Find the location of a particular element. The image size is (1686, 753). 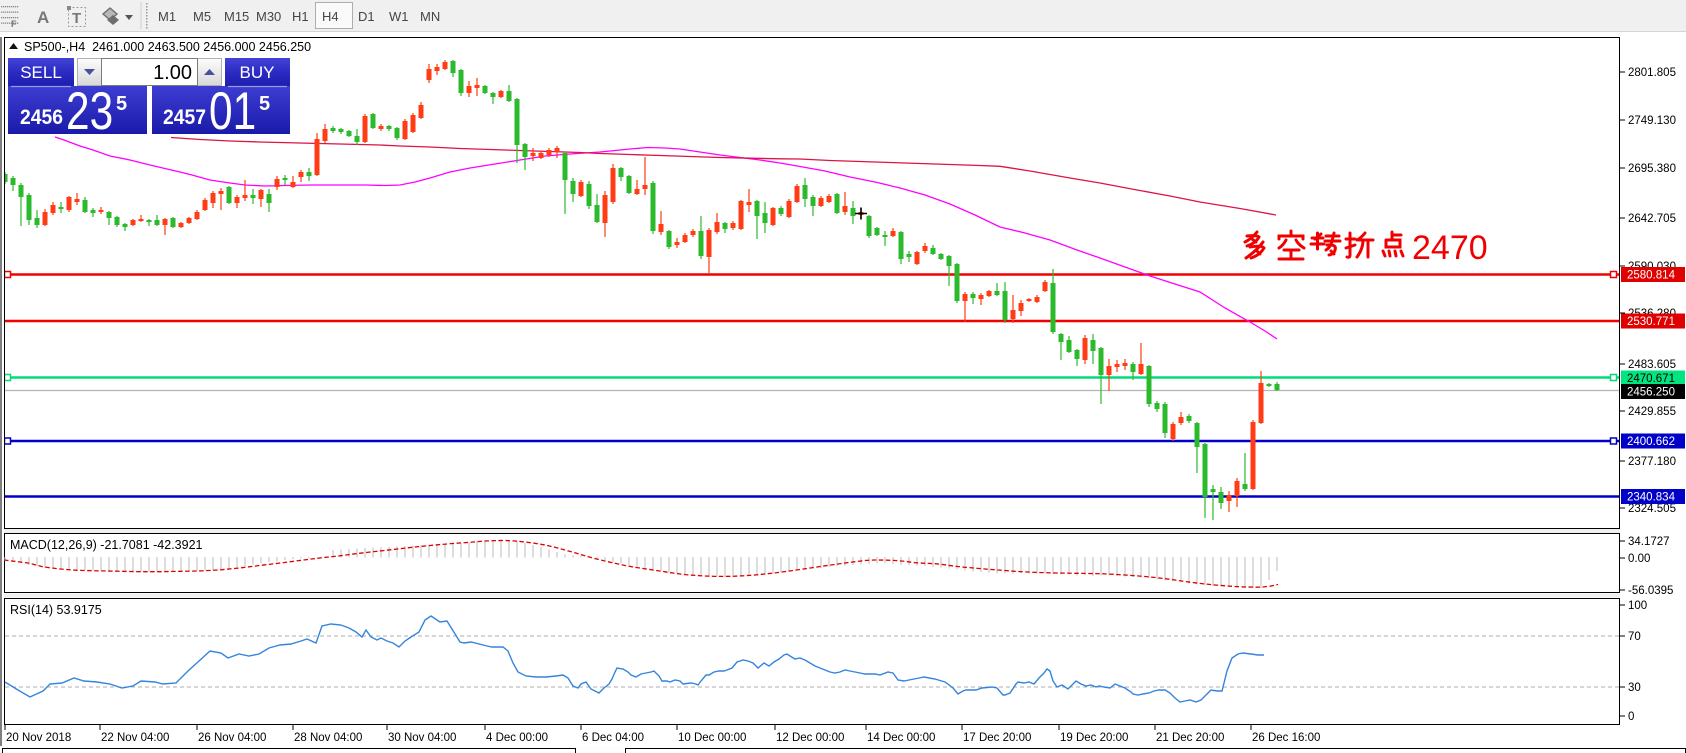

svg-text: 14 Dec 00:00 is located at coordinates (901, 738).